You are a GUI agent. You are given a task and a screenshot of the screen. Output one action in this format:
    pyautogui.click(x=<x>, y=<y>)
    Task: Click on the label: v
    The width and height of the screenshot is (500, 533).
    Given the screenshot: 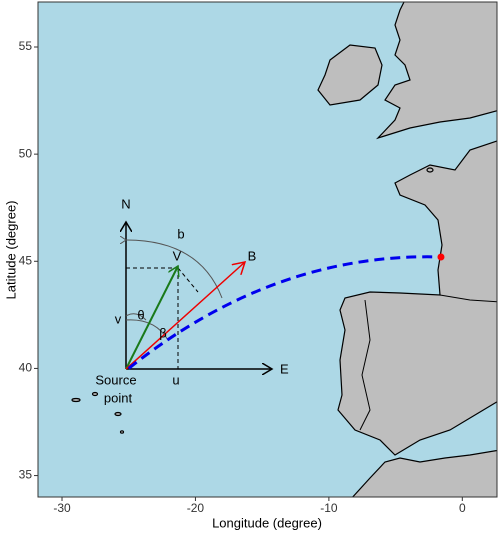 What is the action you would take?
    pyautogui.click(x=118, y=318)
    